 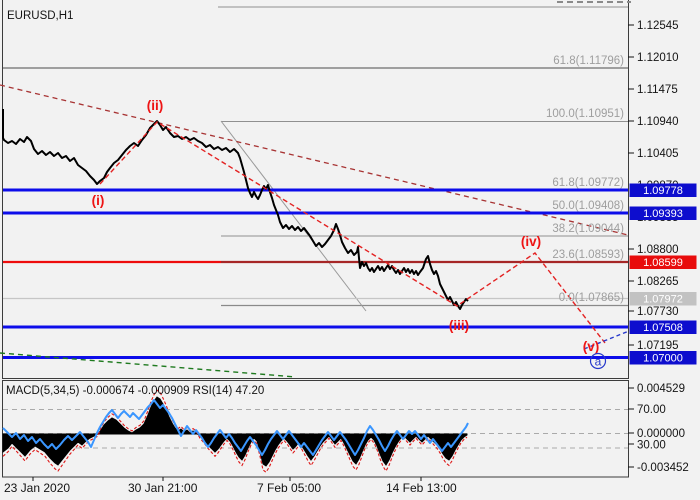 What do you see at coordinates (235, 427) in the screenshot?
I see `rsi-line` at bounding box center [235, 427].